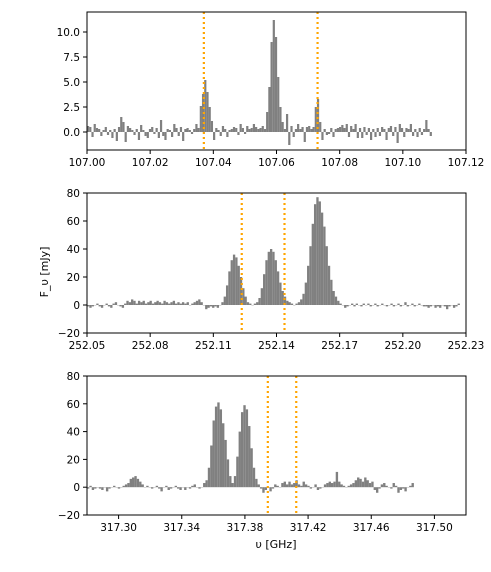 The width and height of the screenshot is (491, 572). I want to click on y-tick-label: 80, so click(73, 194).